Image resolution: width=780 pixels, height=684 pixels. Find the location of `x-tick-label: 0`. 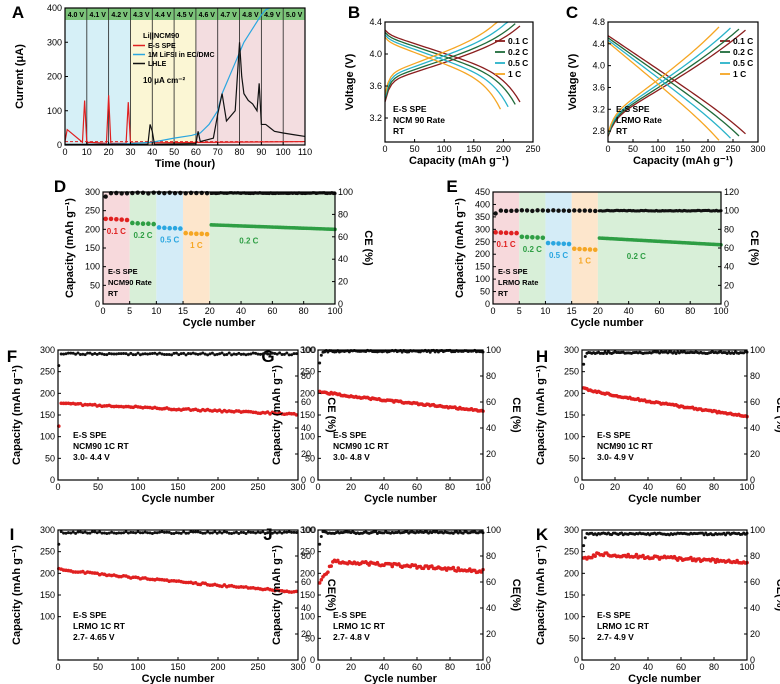

x-tick-label: 0 is located at coordinates (317, 487).